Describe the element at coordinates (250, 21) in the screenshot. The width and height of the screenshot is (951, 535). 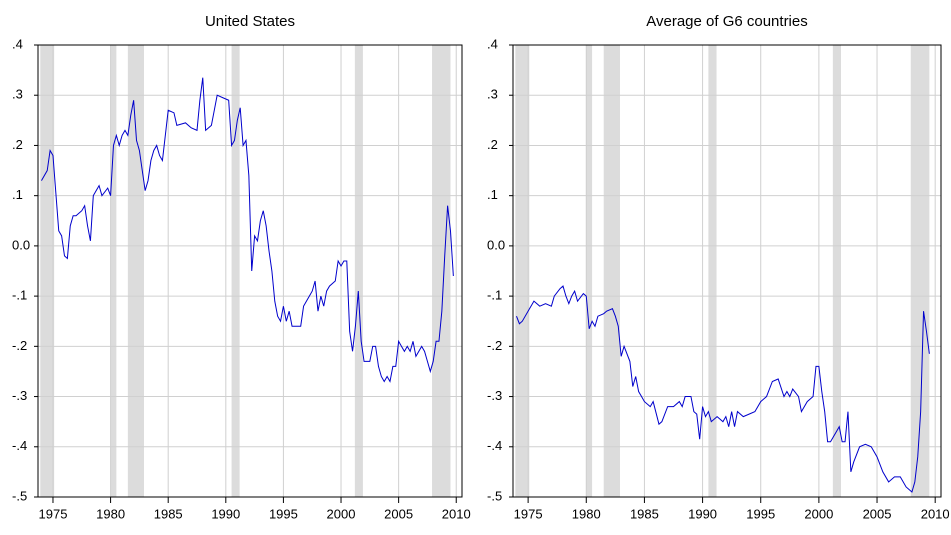
I see `chart-title: United States` at that location.